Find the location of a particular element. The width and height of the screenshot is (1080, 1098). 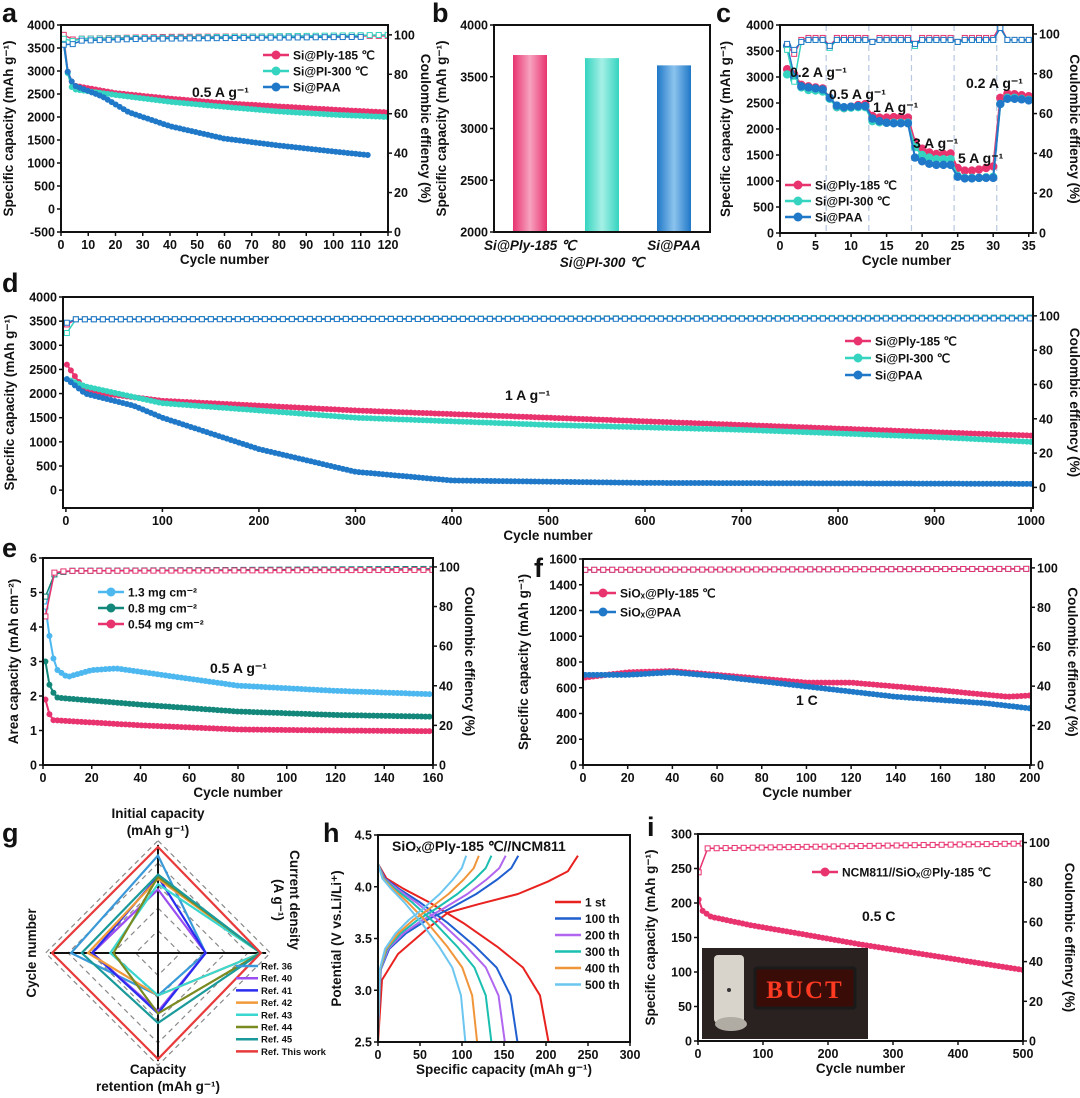

panel-letter: d is located at coordinates (10, 283).